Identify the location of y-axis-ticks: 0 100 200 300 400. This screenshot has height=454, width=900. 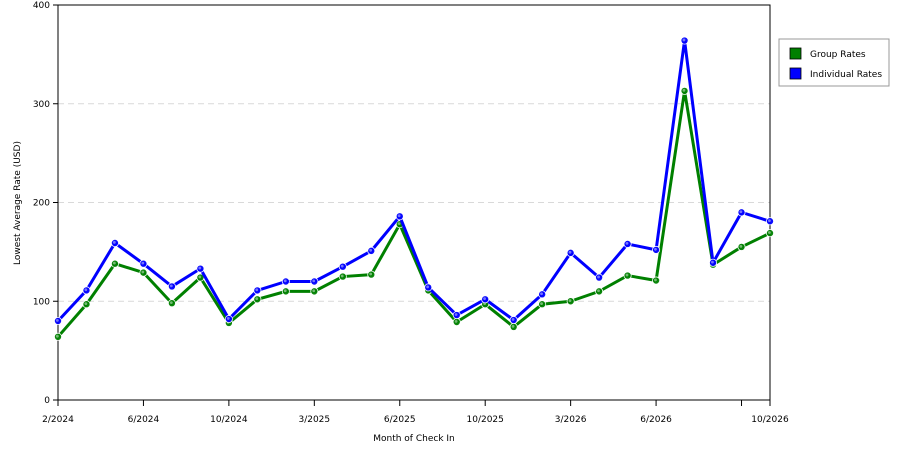
(45, 203).